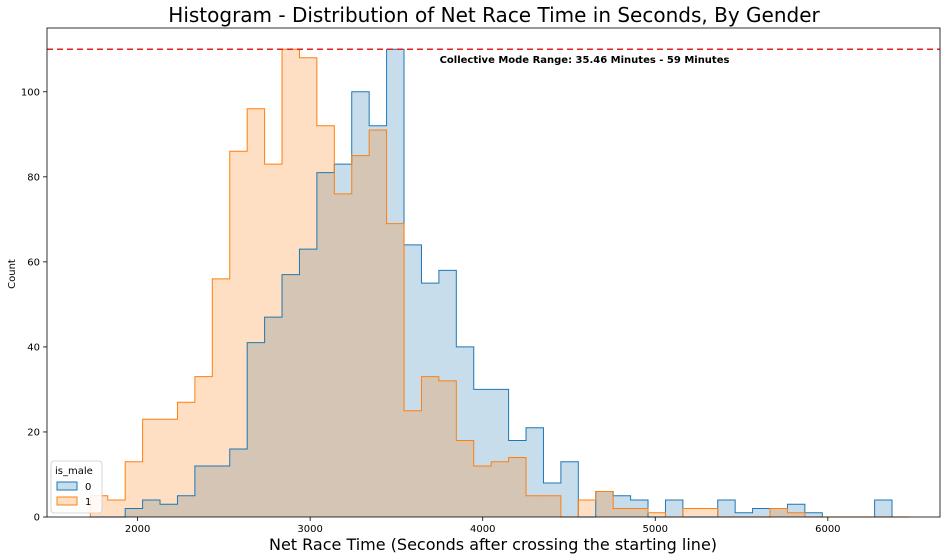 The height and width of the screenshot is (560, 947). What do you see at coordinates (30, 92) in the screenshot?
I see `y-tick-label: 100` at bounding box center [30, 92].